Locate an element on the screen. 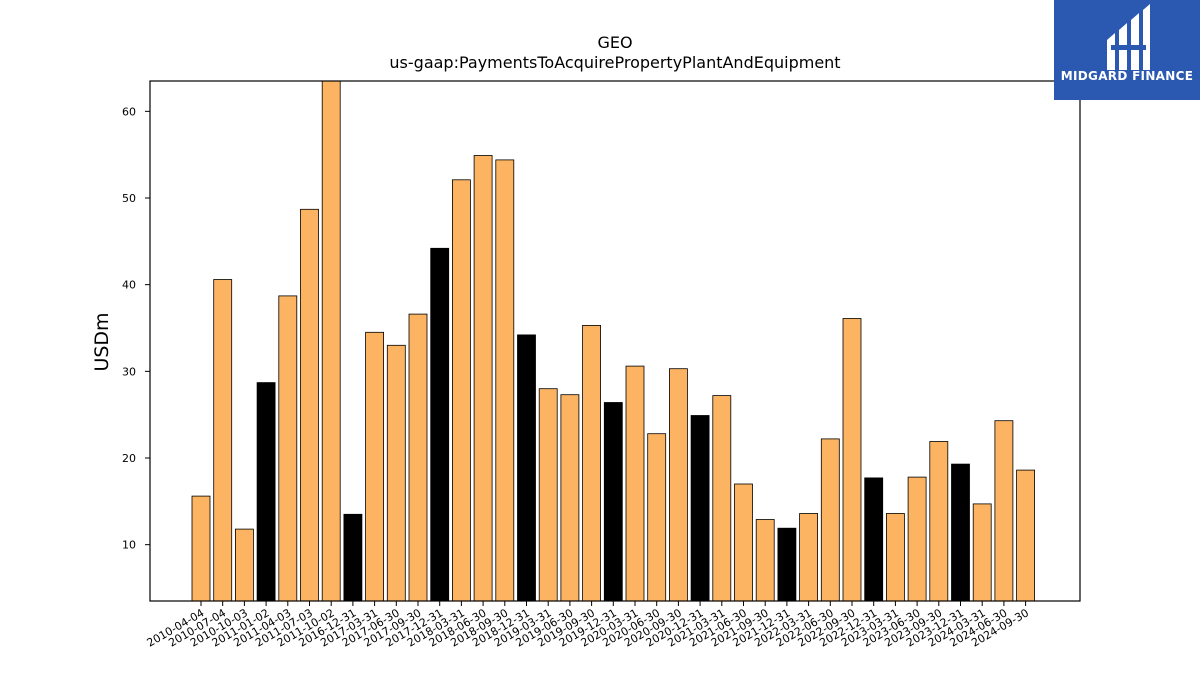 The height and width of the screenshot is (675, 1200). y-axis-ticks: 10 20 30 40 50 60 is located at coordinates (136, 328).